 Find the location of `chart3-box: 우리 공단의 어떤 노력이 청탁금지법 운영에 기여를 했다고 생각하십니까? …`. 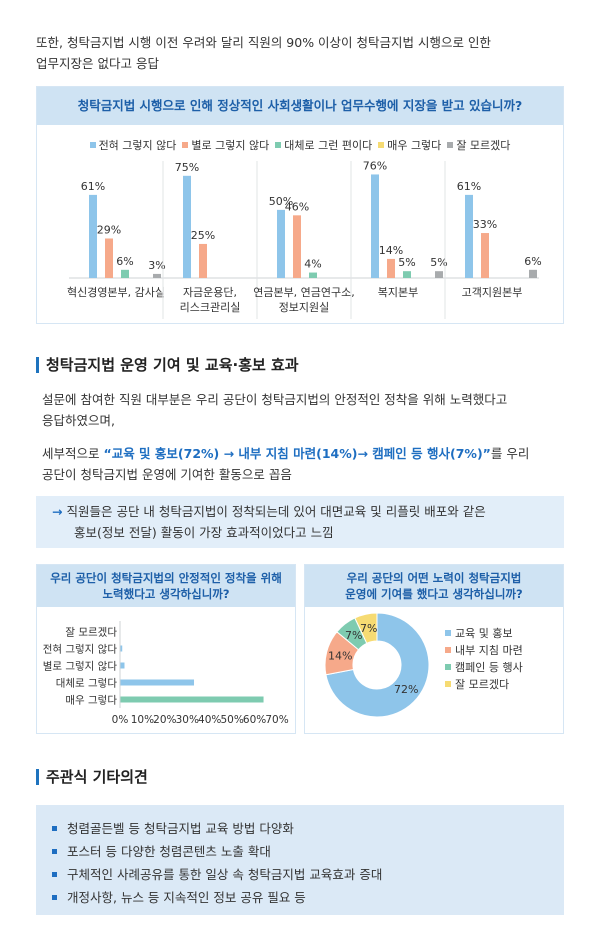

chart3-box: 우리 공단의 어떤 노력이 청탁금지법 운영에 기여를 했다고 생각하십니까? … is located at coordinates (434, 649).